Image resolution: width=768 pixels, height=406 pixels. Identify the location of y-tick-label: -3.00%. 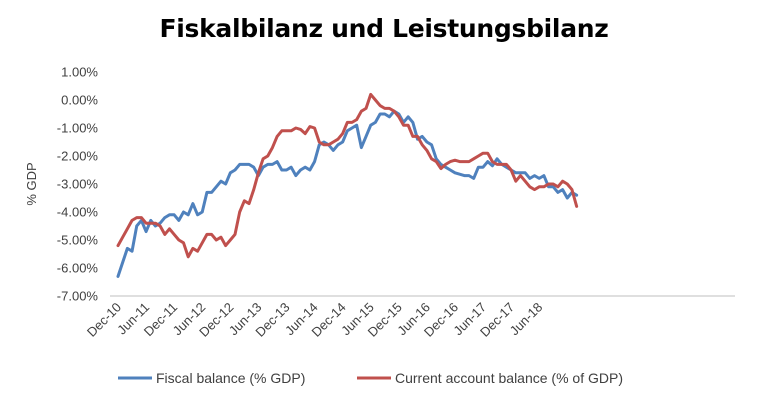
(78, 184).